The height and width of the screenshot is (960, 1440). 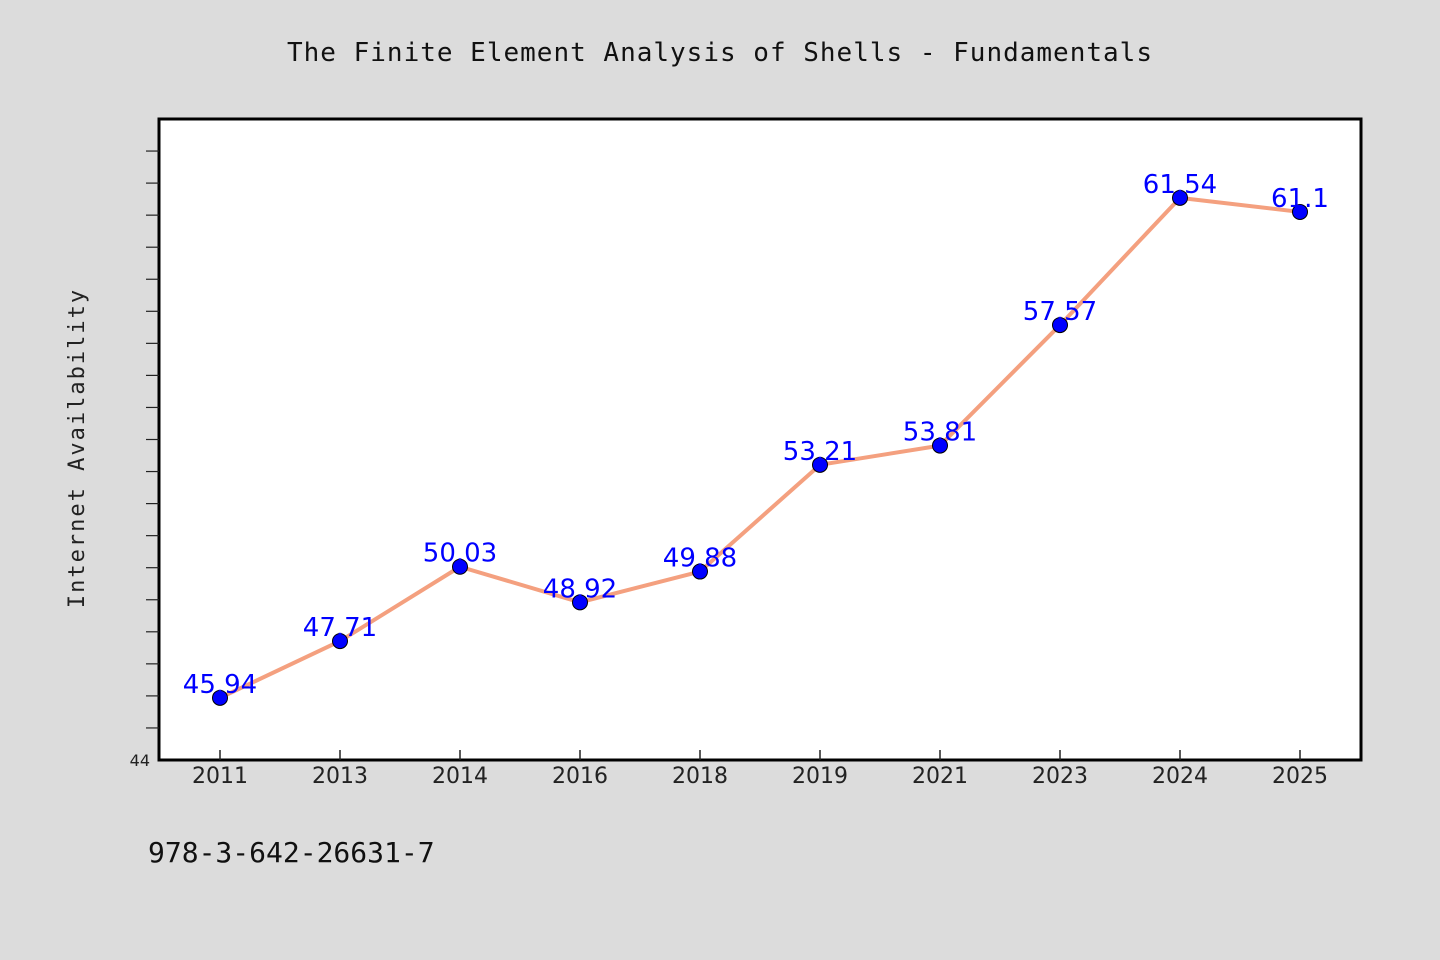 I want to click on x-tick-label-2018: 2018, so click(x=700, y=776).